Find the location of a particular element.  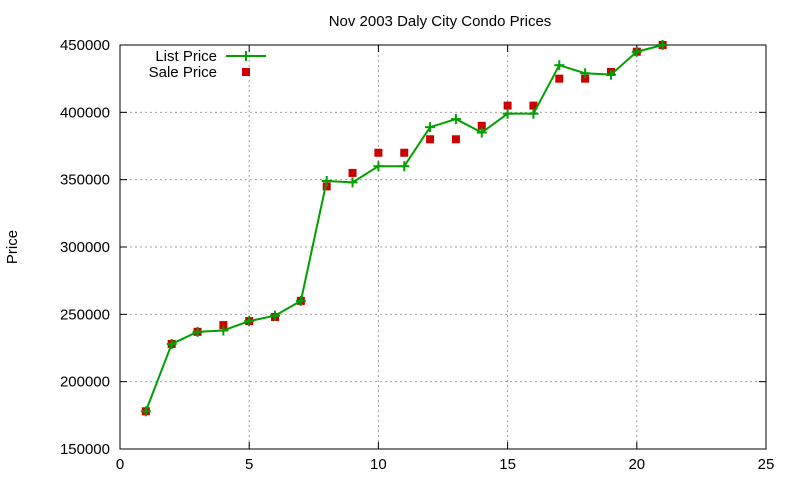

legend-entry: List Price is located at coordinates (210, 56).